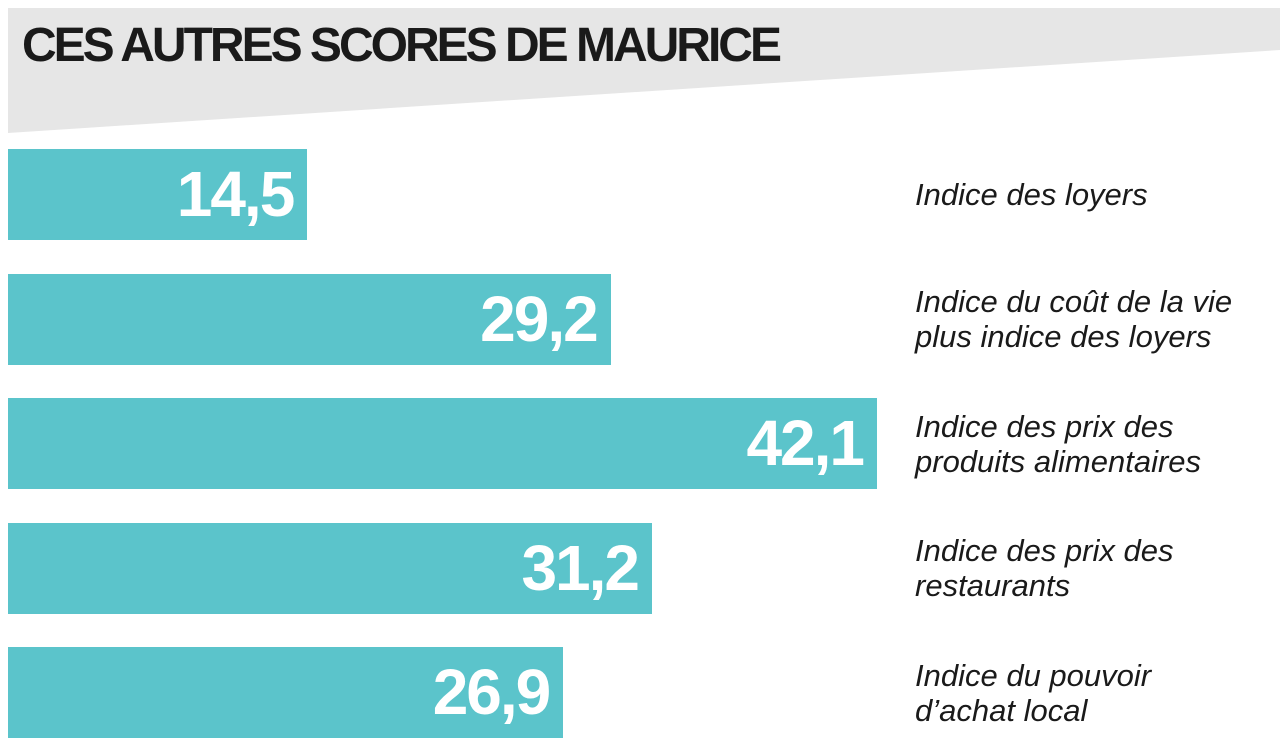 This screenshot has height=746, width=1280. I want to click on value-label: 42,1, so click(805, 443).